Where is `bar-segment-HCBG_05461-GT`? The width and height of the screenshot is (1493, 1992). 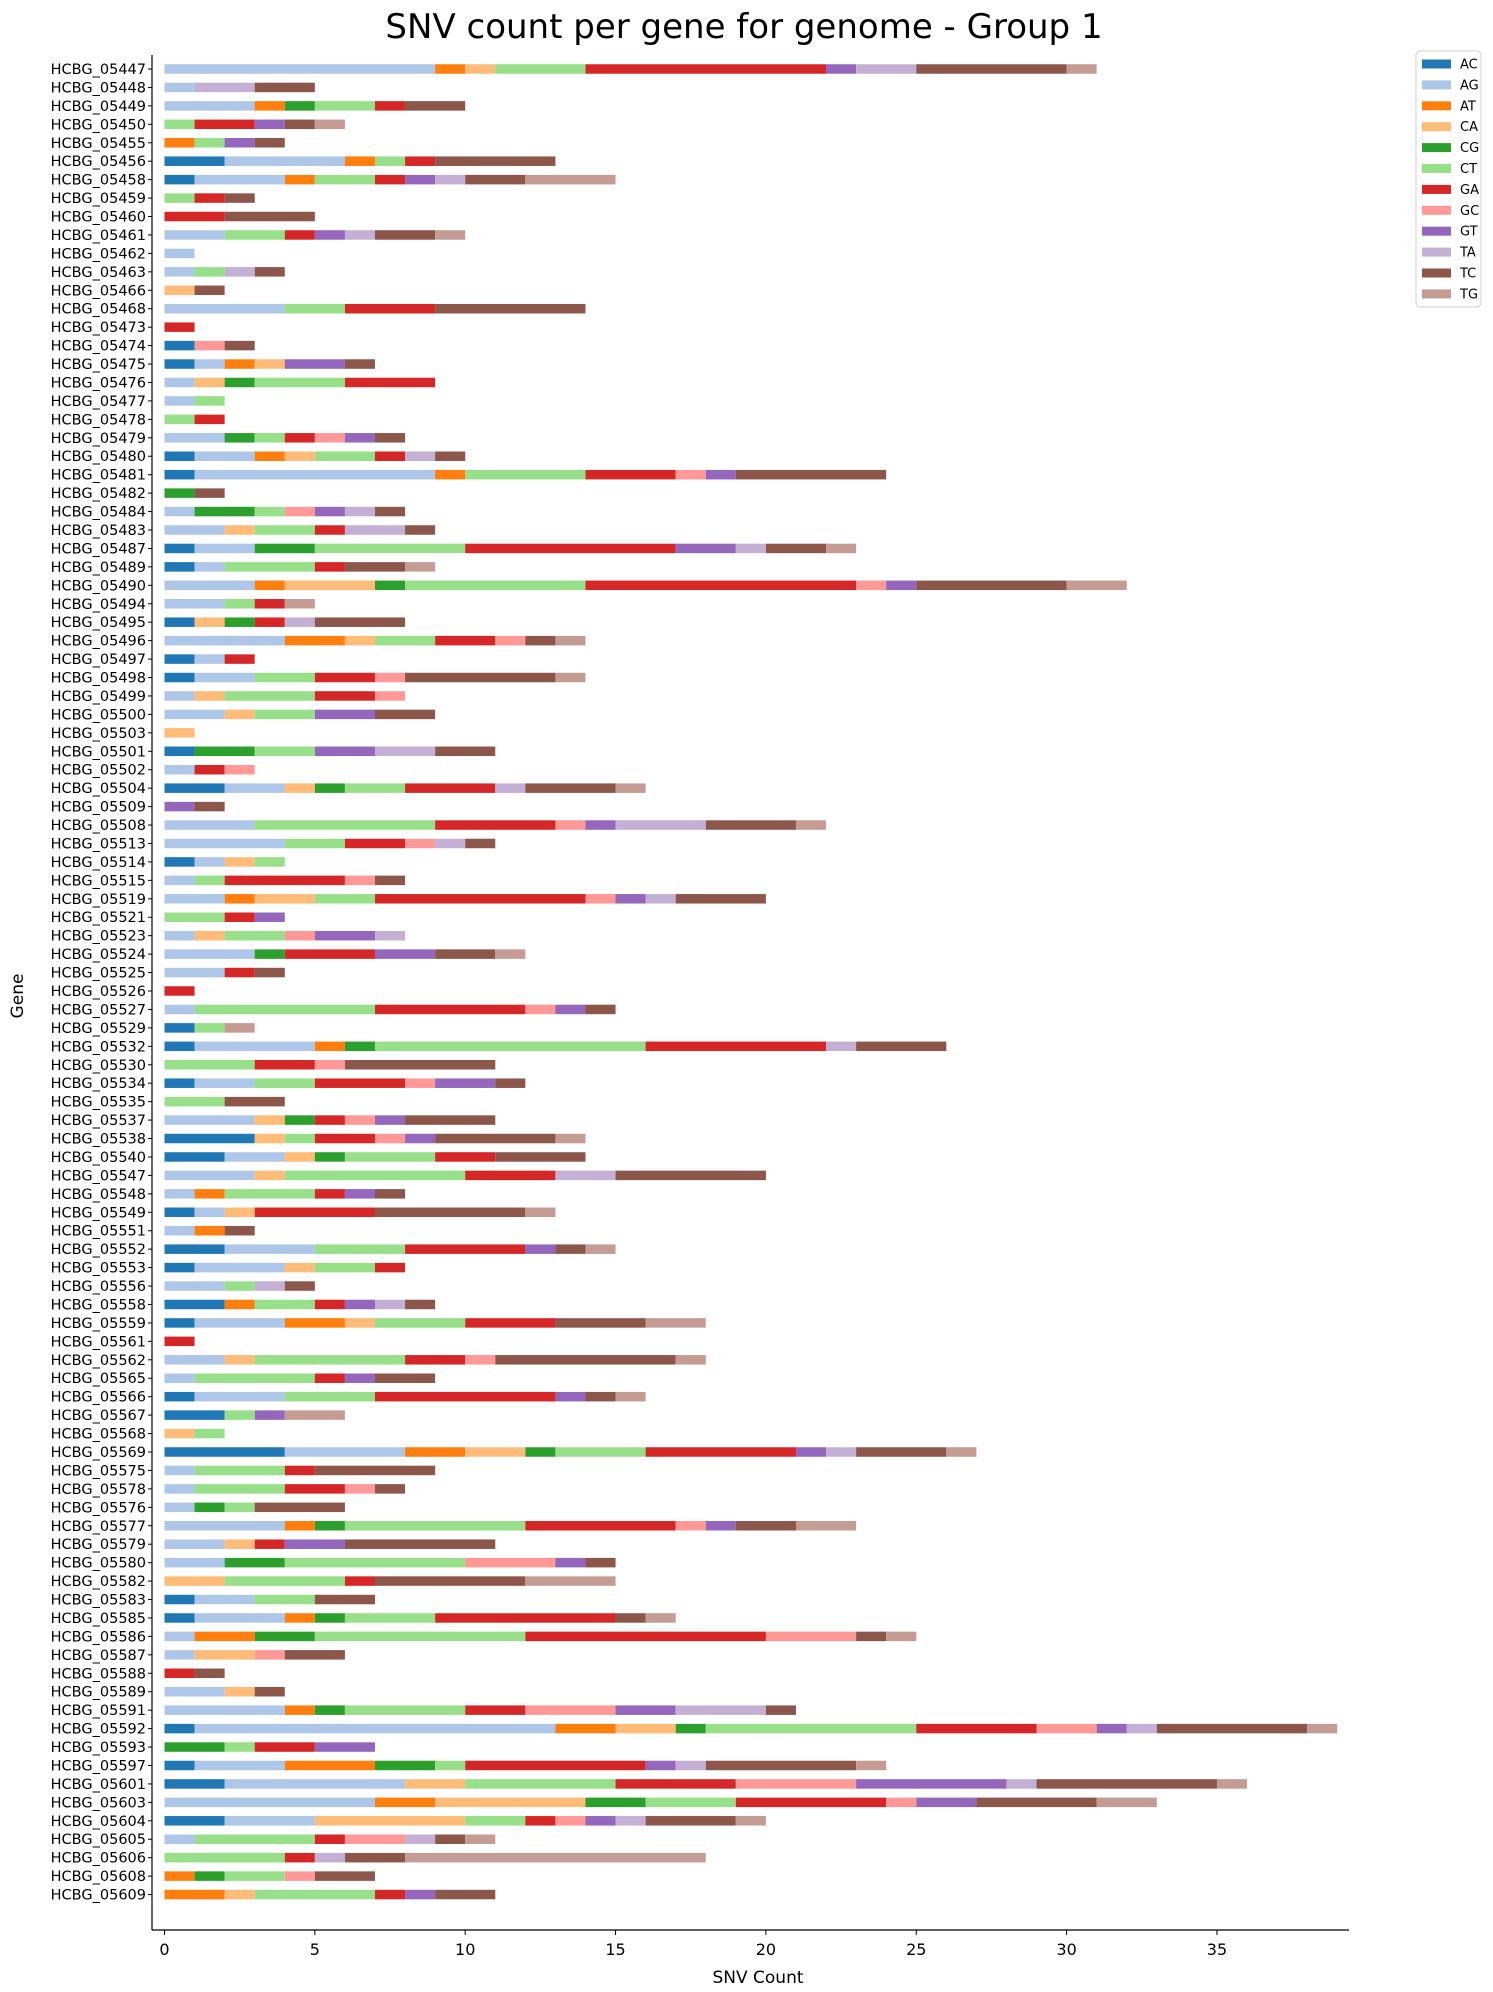
bar-segment-HCBG_05461-GT is located at coordinates (329, 235).